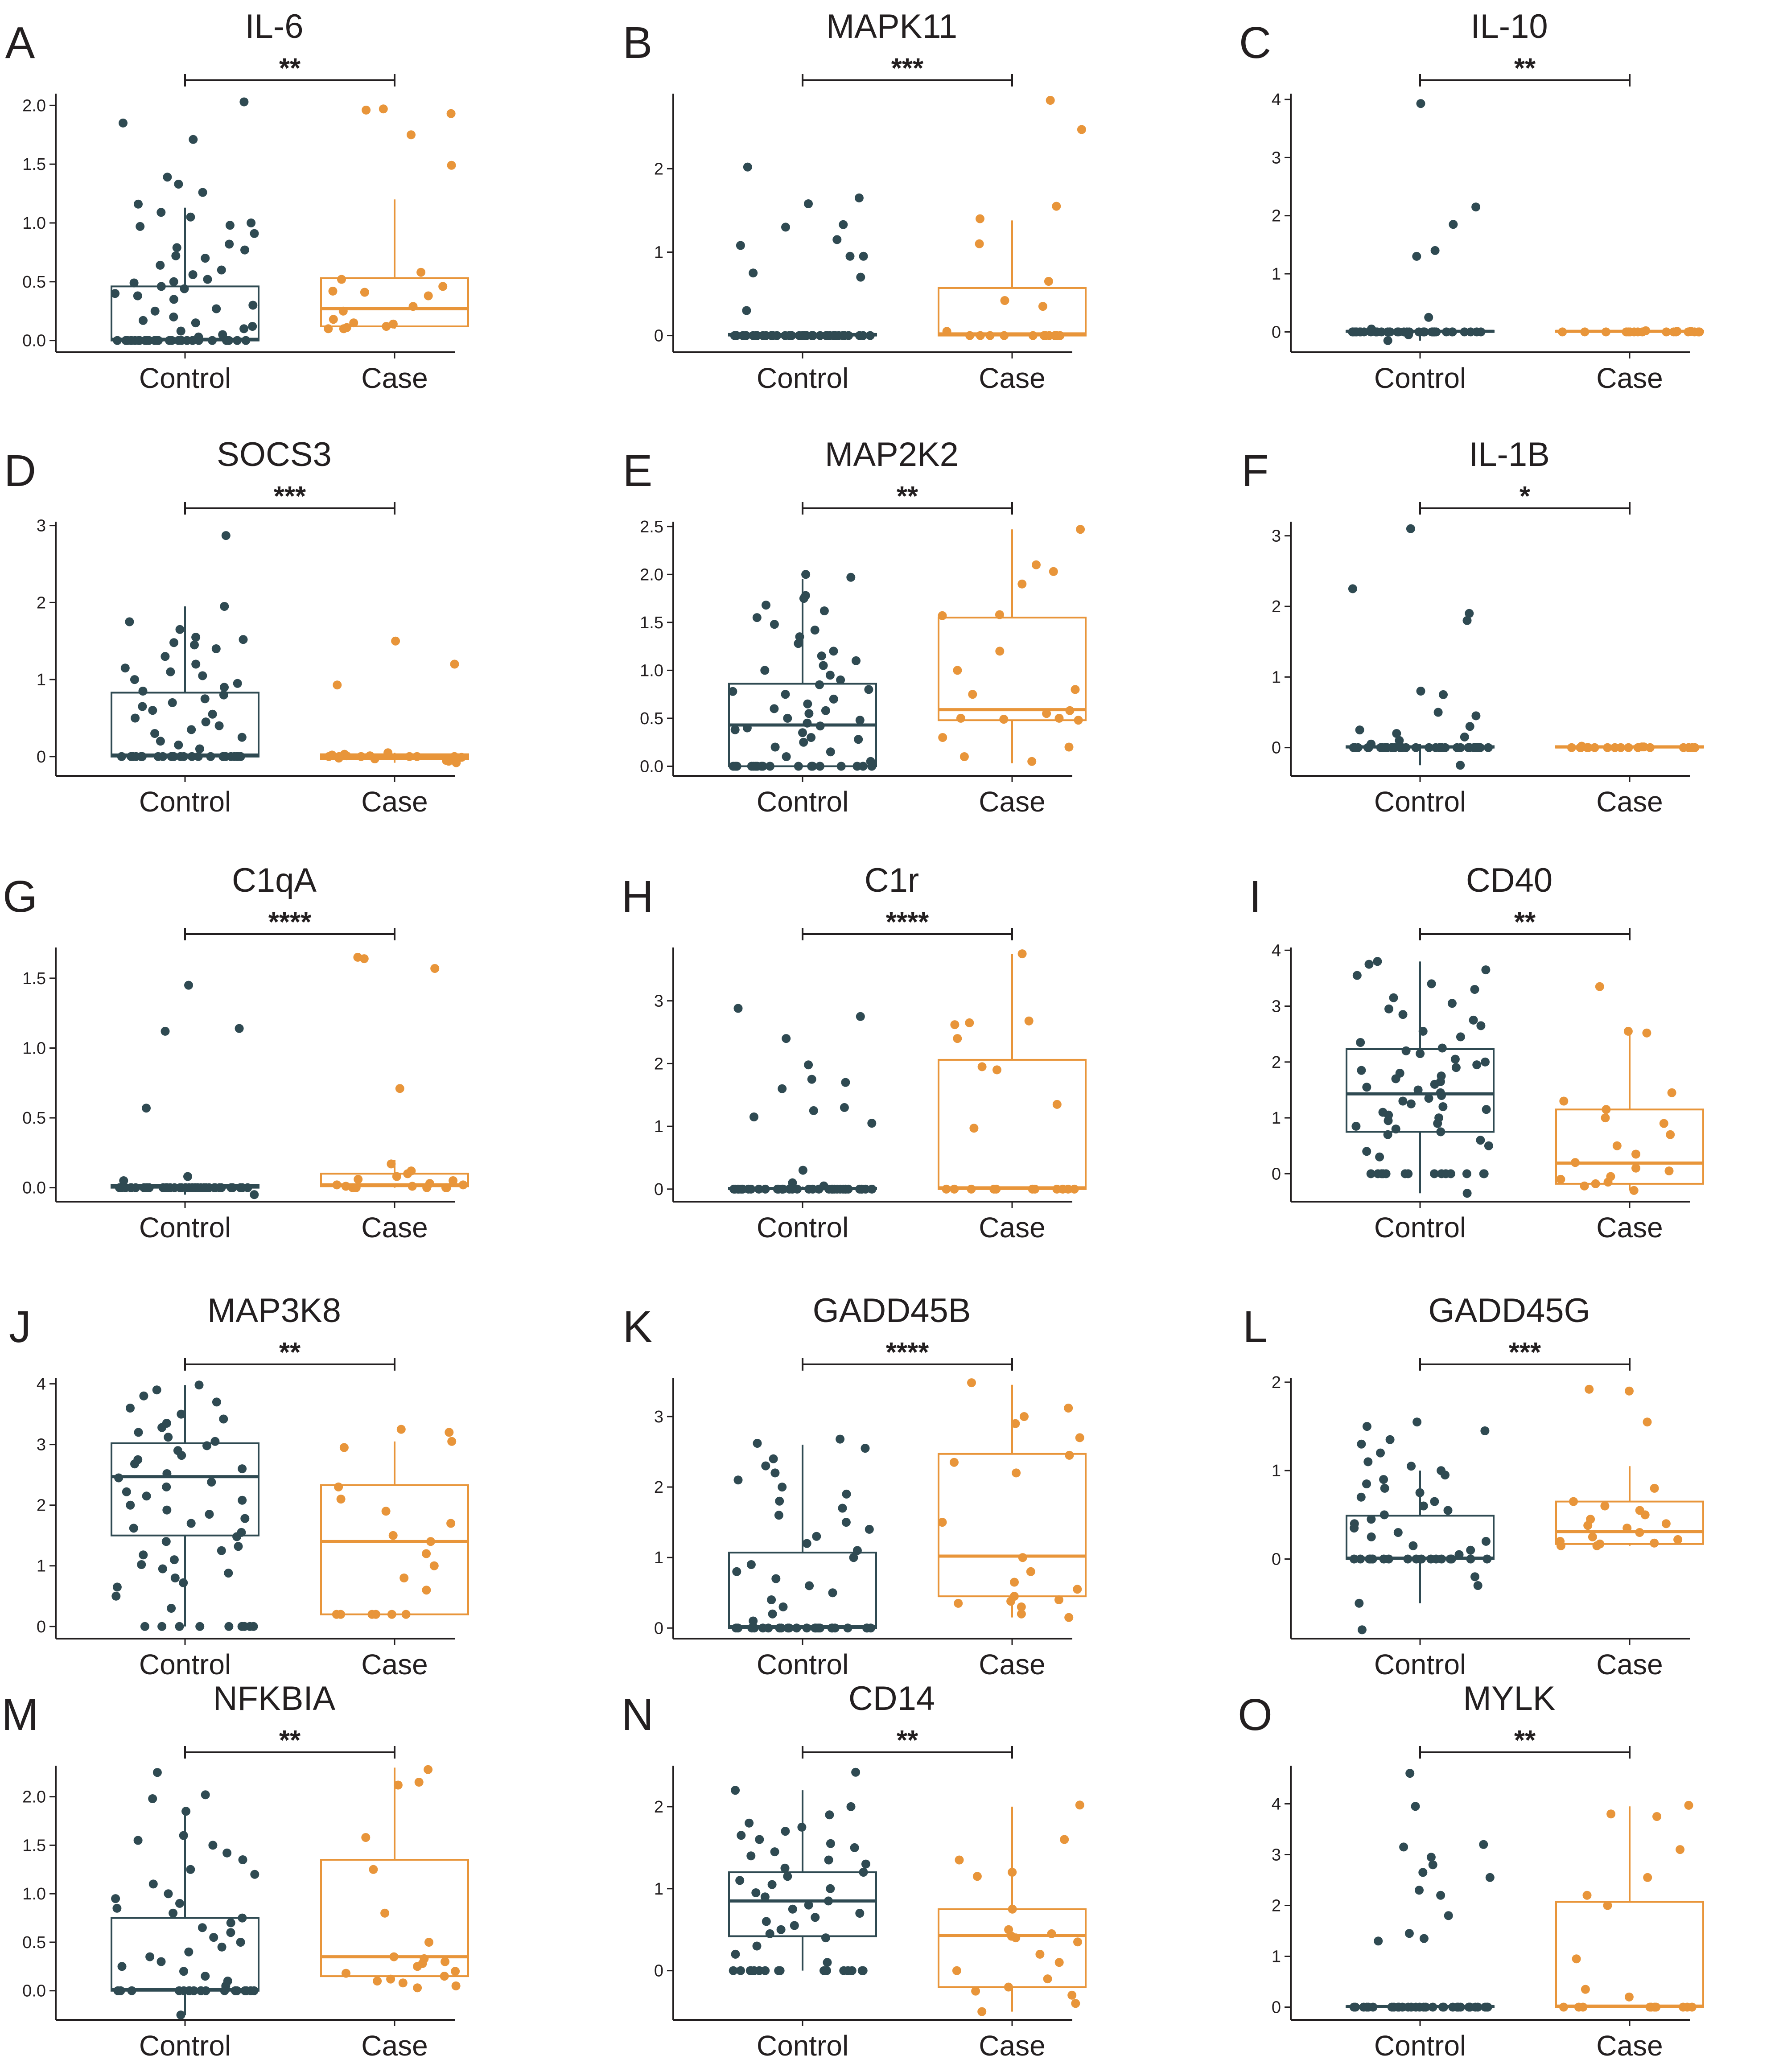 The height and width of the screenshot is (2072, 1779). What do you see at coordinates (1510, 455) in the screenshot?
I see `panel-title: IL-1B` at bounding box center [1510, 455].